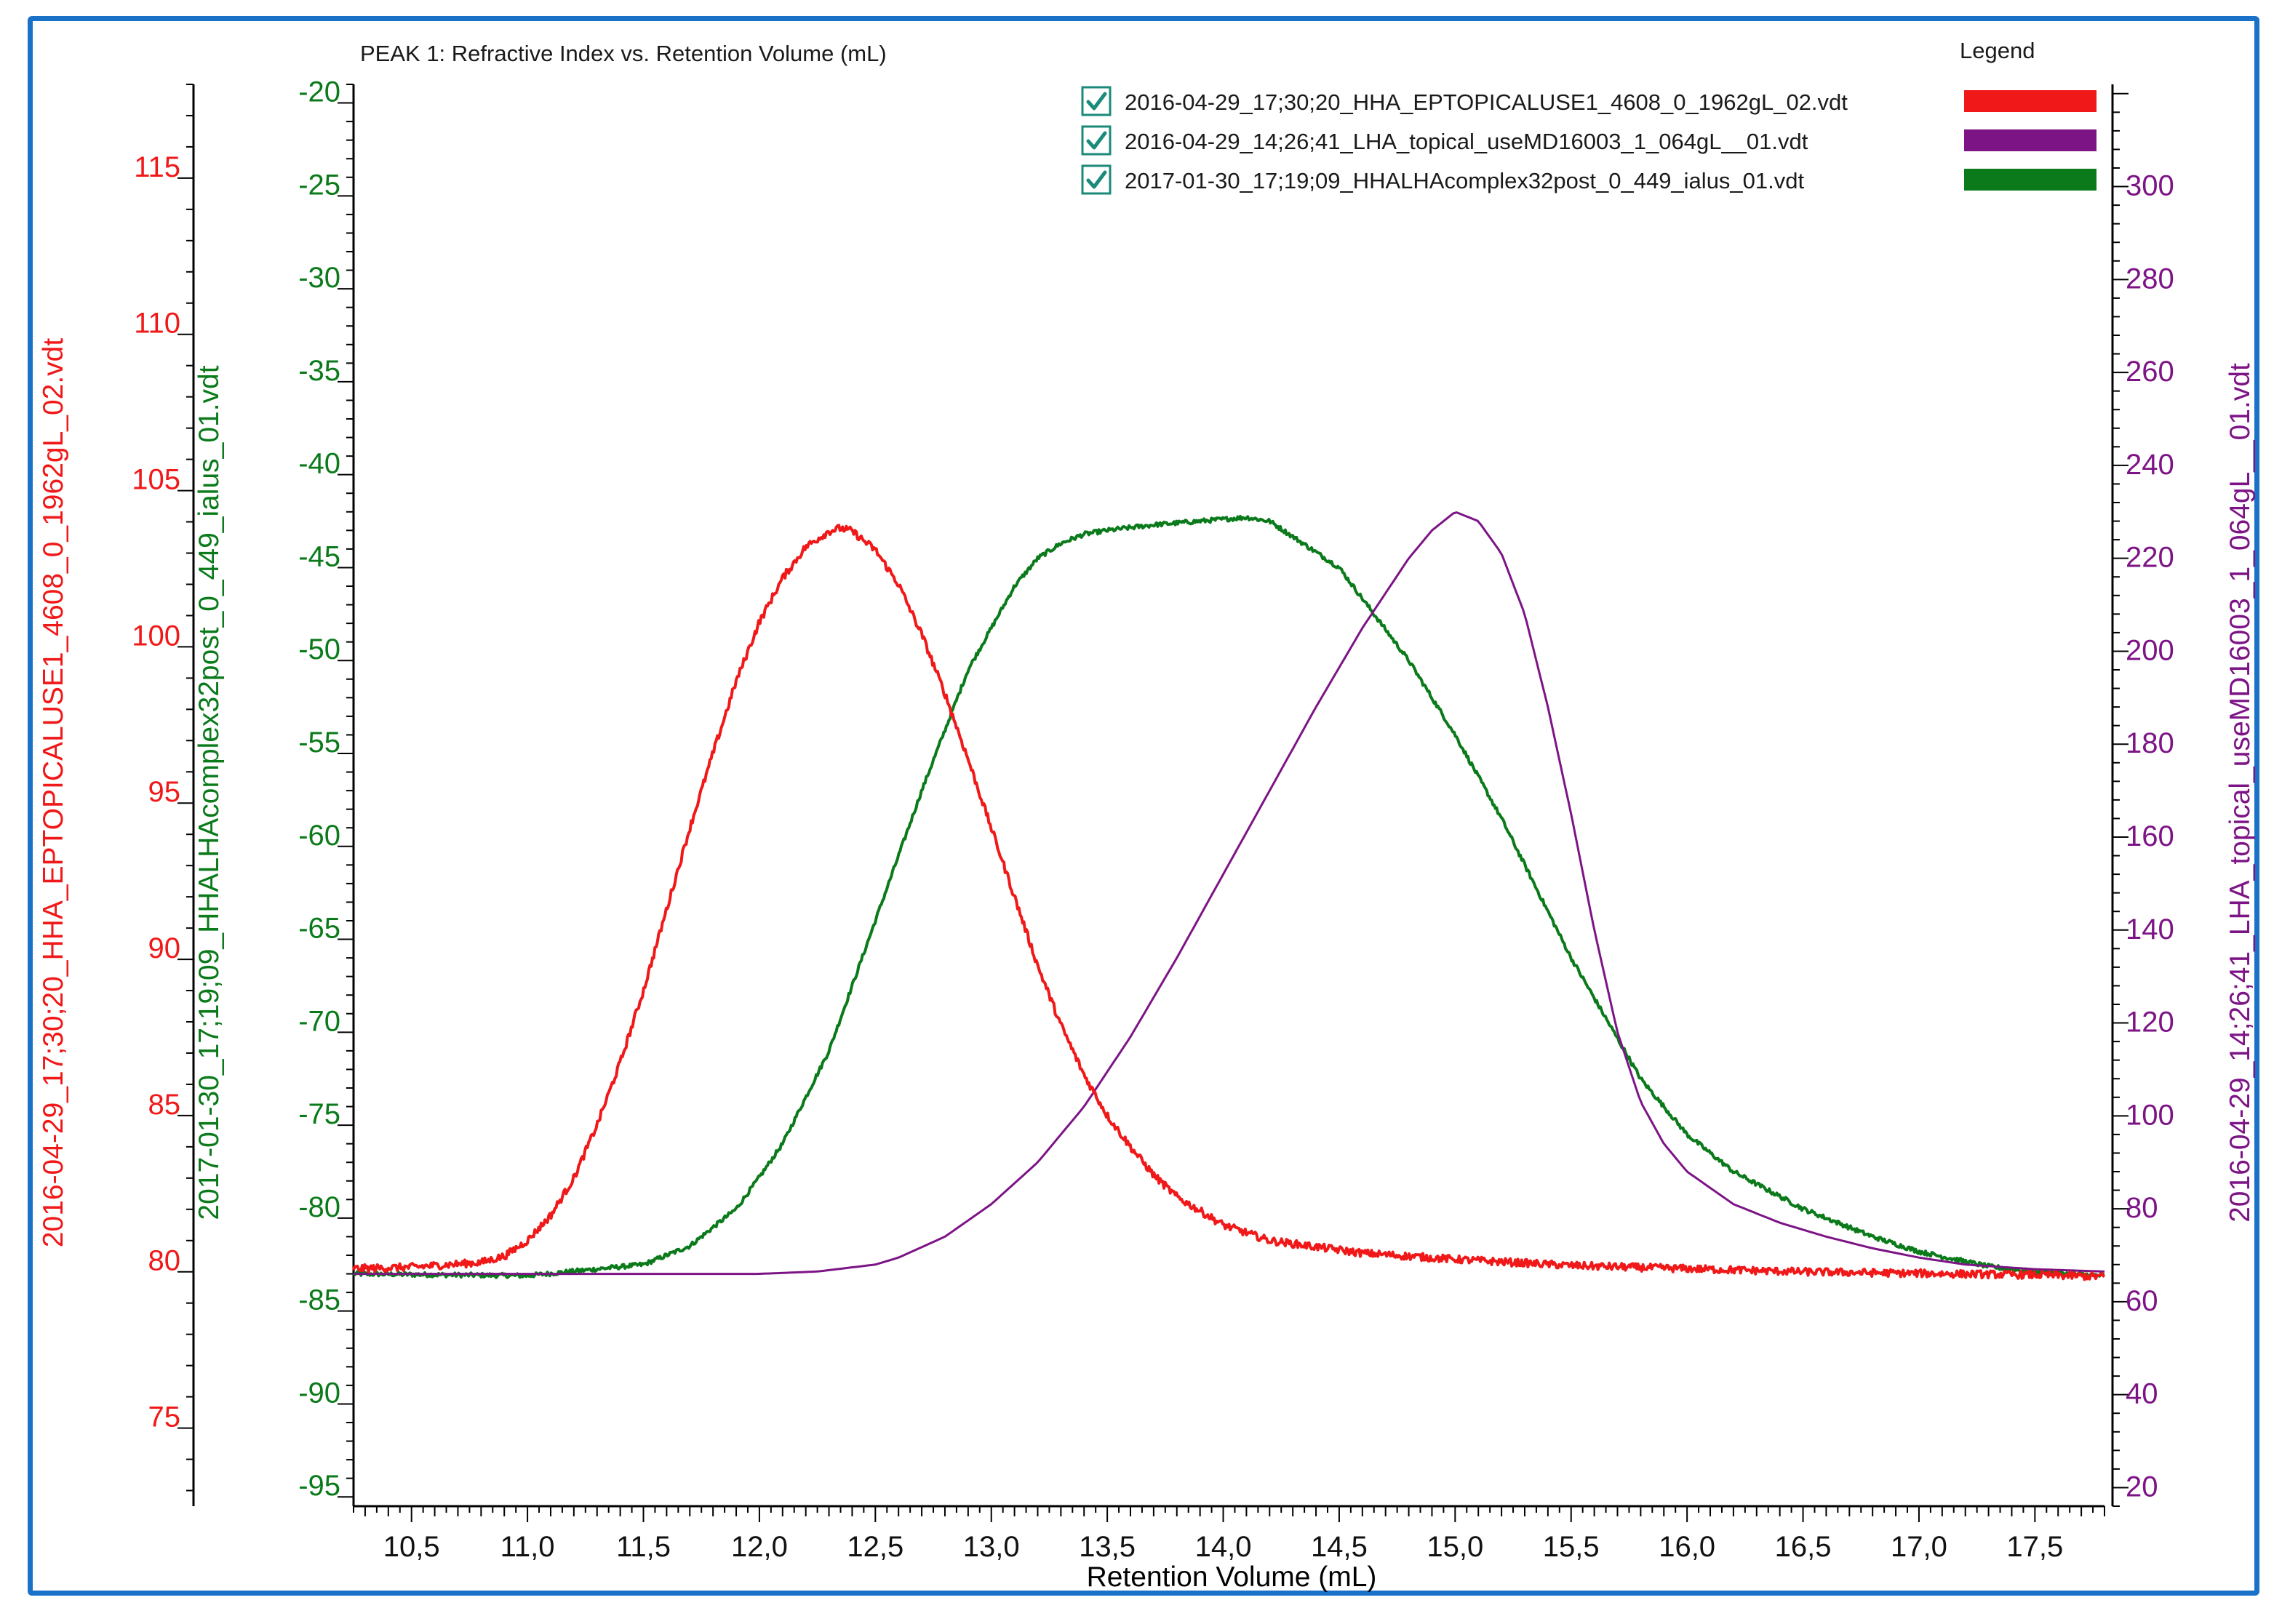 This screenshot has height=1624, width=2290. Describe the element at coordinates (319, 836) in the screenshot. I see `green-y-tick-label: -60` at that location.